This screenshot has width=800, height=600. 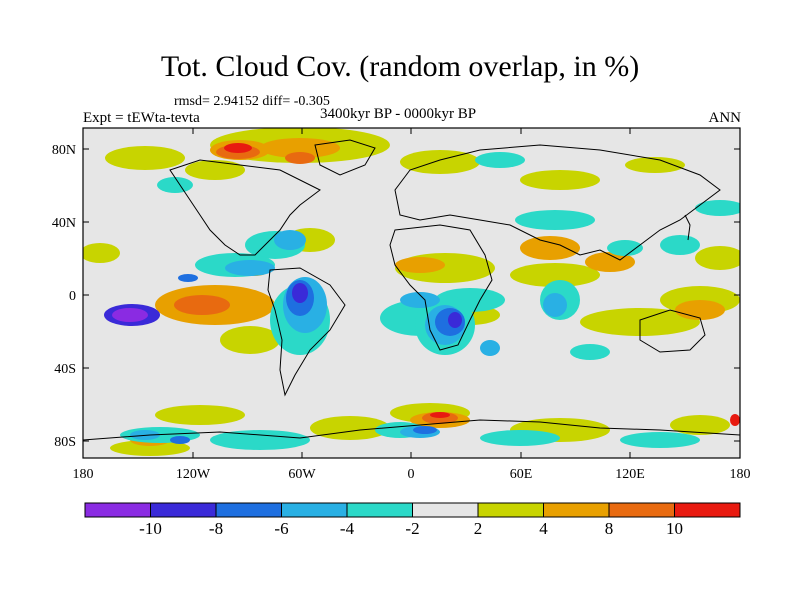 I want to click on anomaly-neg10-patches, so click(x=130, y=315).